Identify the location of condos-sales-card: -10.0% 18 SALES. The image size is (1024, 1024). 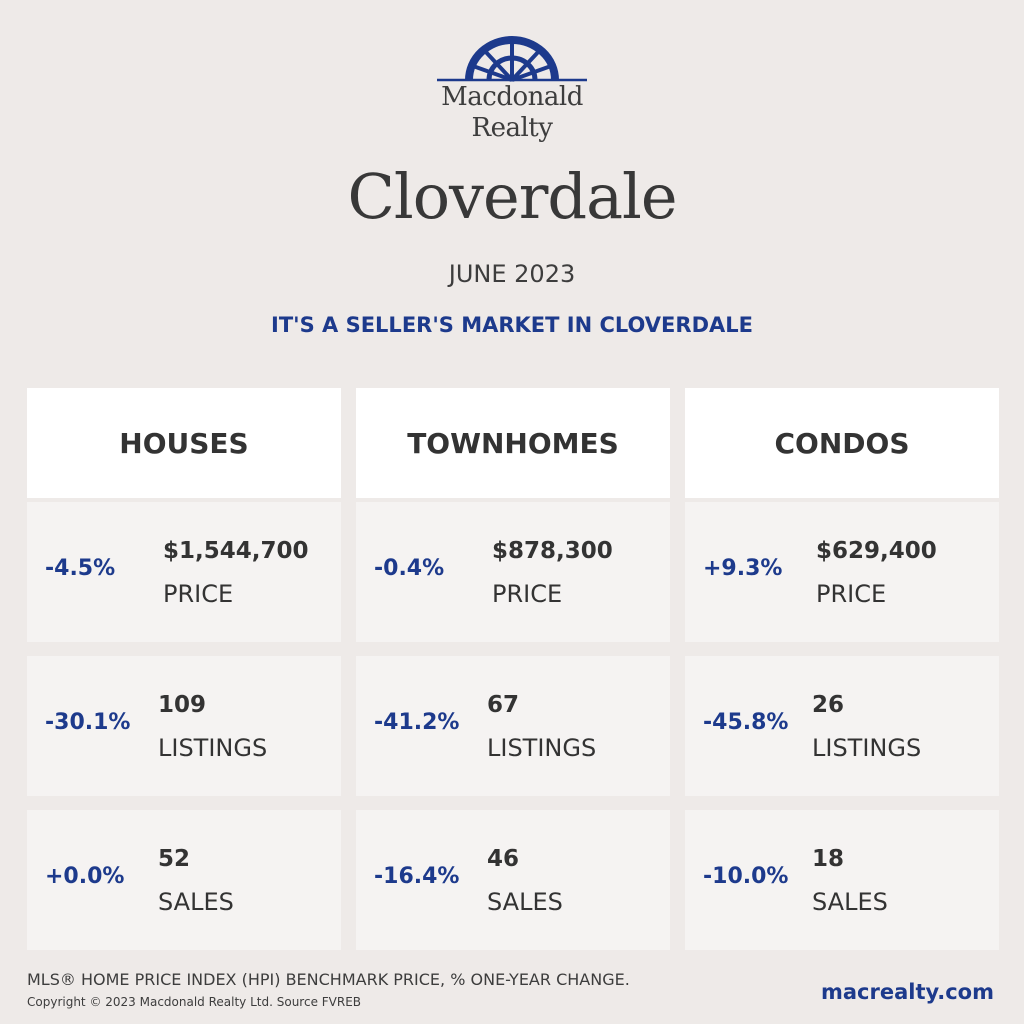
(842, 880).